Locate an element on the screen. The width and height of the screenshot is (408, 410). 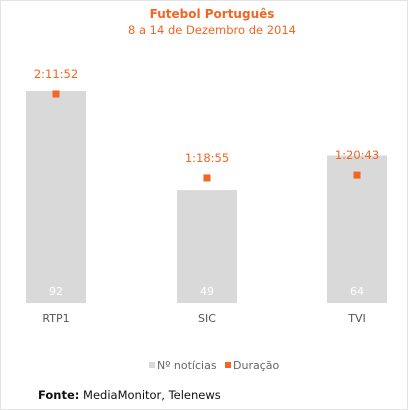
bar-tvi is located at coordinates (357, 229).